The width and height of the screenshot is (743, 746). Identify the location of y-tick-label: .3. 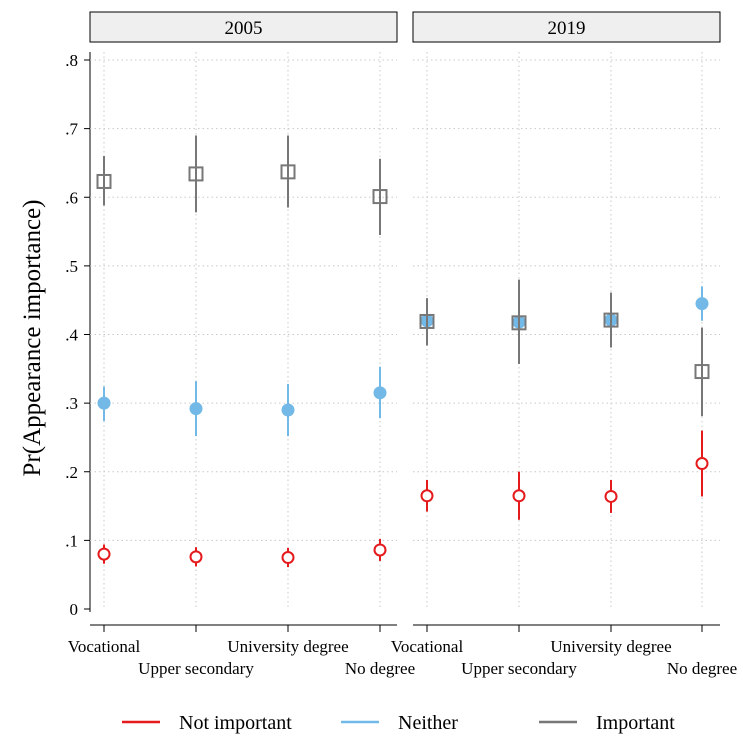
(71, 403).